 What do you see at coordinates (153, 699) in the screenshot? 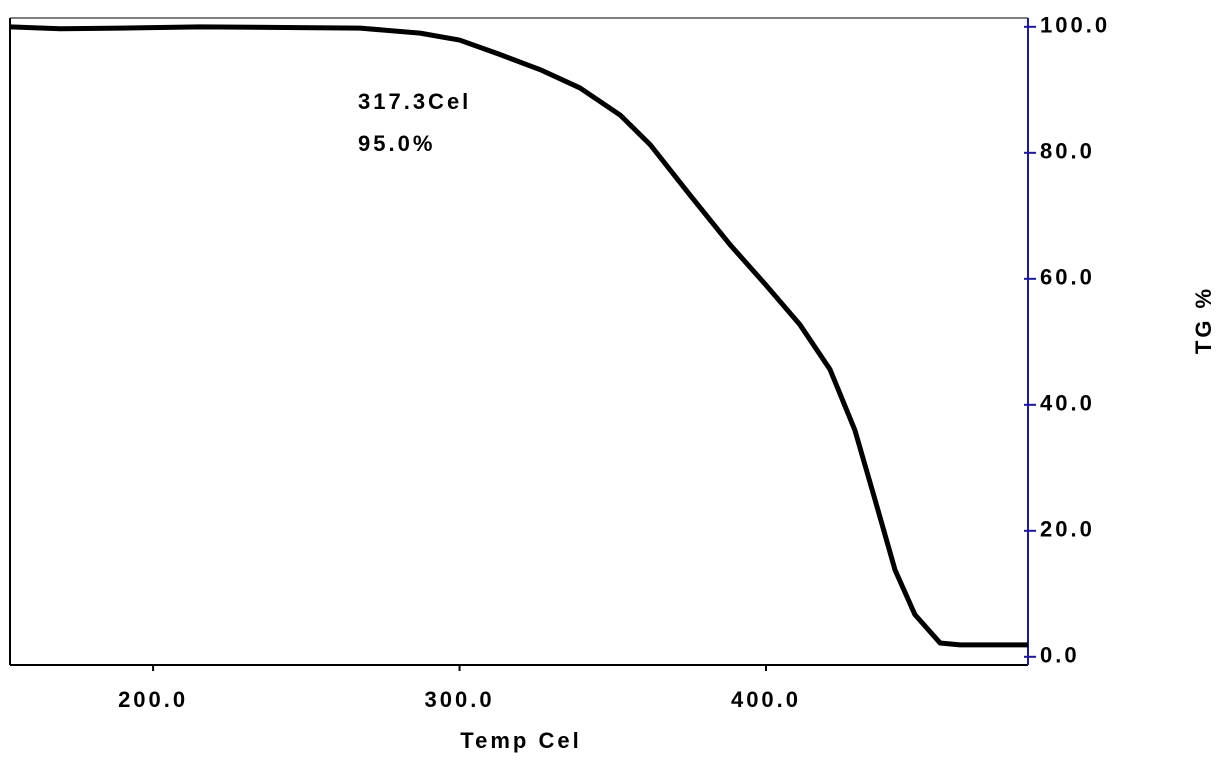
I see `x-tick-label: 200.0` at bounding box center [153, 699].